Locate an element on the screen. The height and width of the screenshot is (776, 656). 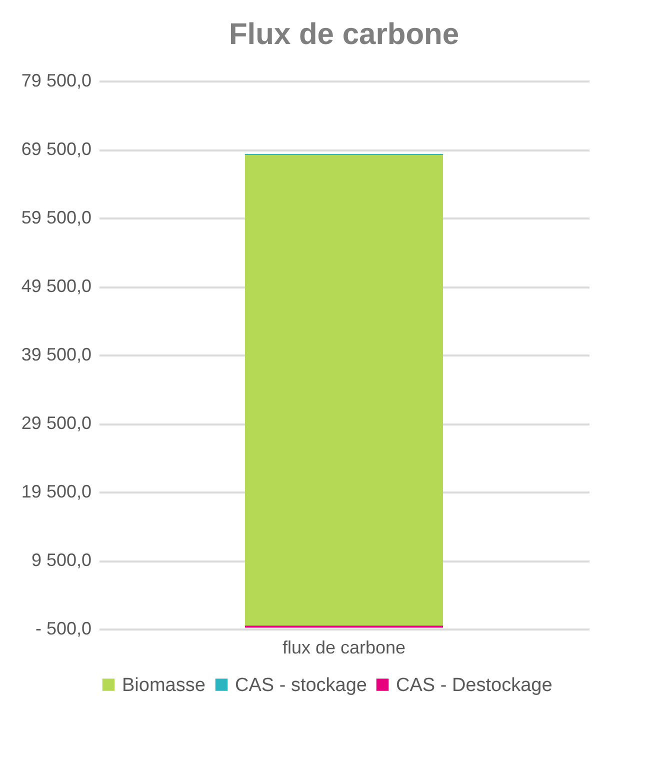
legend-label: CAS - Destockage is located at coordinates (474, 685).